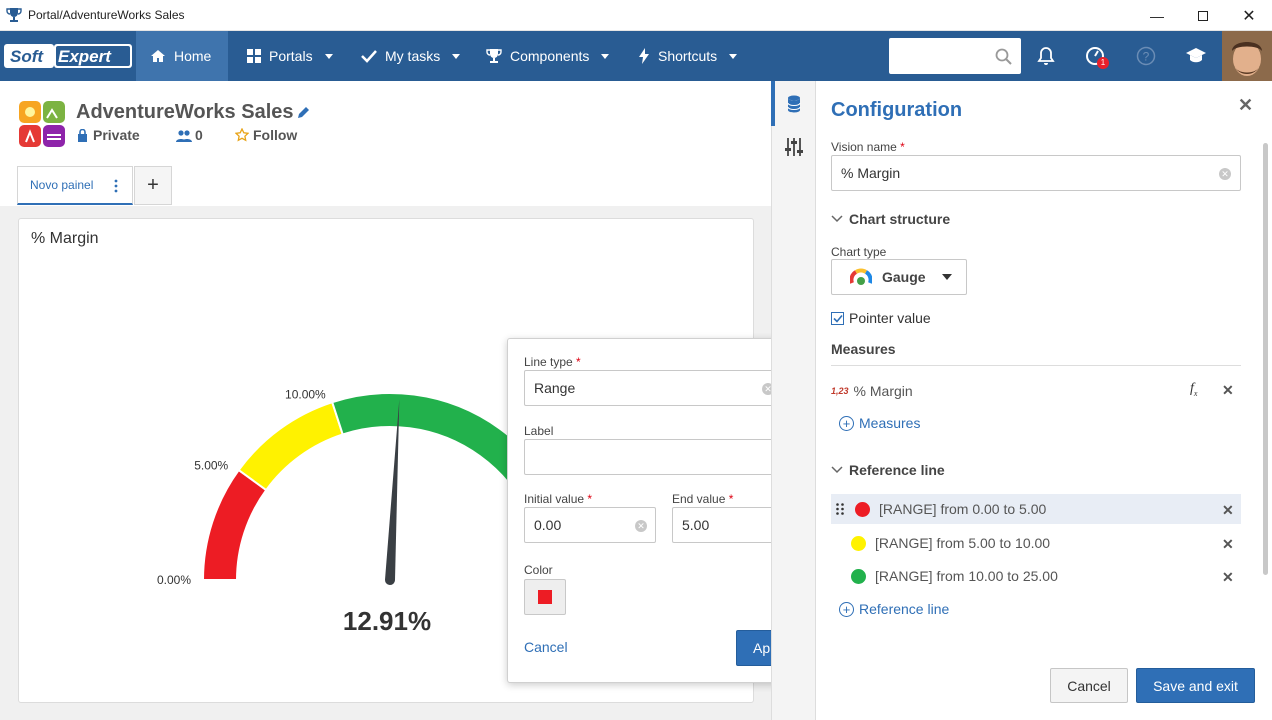  Describe the element at coordinates (1036, 509) in the screenshot. I see `reference-line-row: [RANGE] from 0.00 to 5.00 ✕` at that location.